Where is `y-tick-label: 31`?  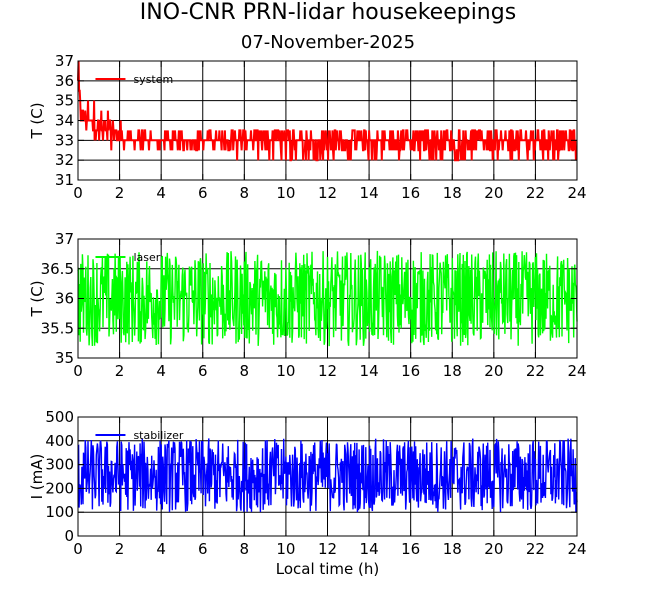
y-tick-label: 31 is located at coordinates (64, 180).